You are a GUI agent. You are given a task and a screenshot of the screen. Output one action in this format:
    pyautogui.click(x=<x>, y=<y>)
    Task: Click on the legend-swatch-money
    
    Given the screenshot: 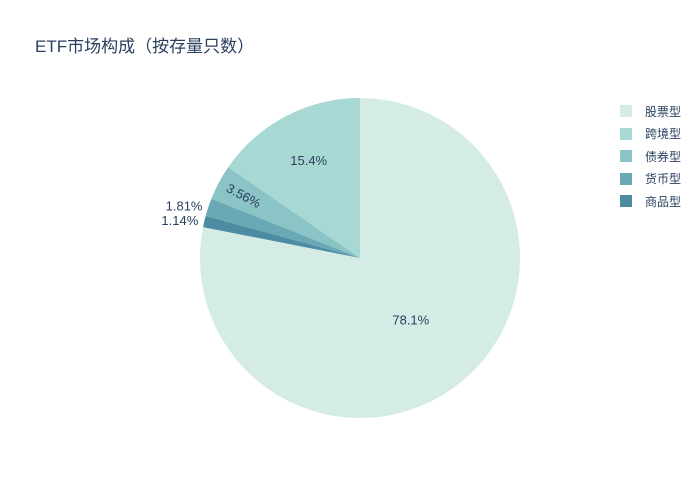 What is the action you would take?
    pyautogui.click(x=626, y=178)
    